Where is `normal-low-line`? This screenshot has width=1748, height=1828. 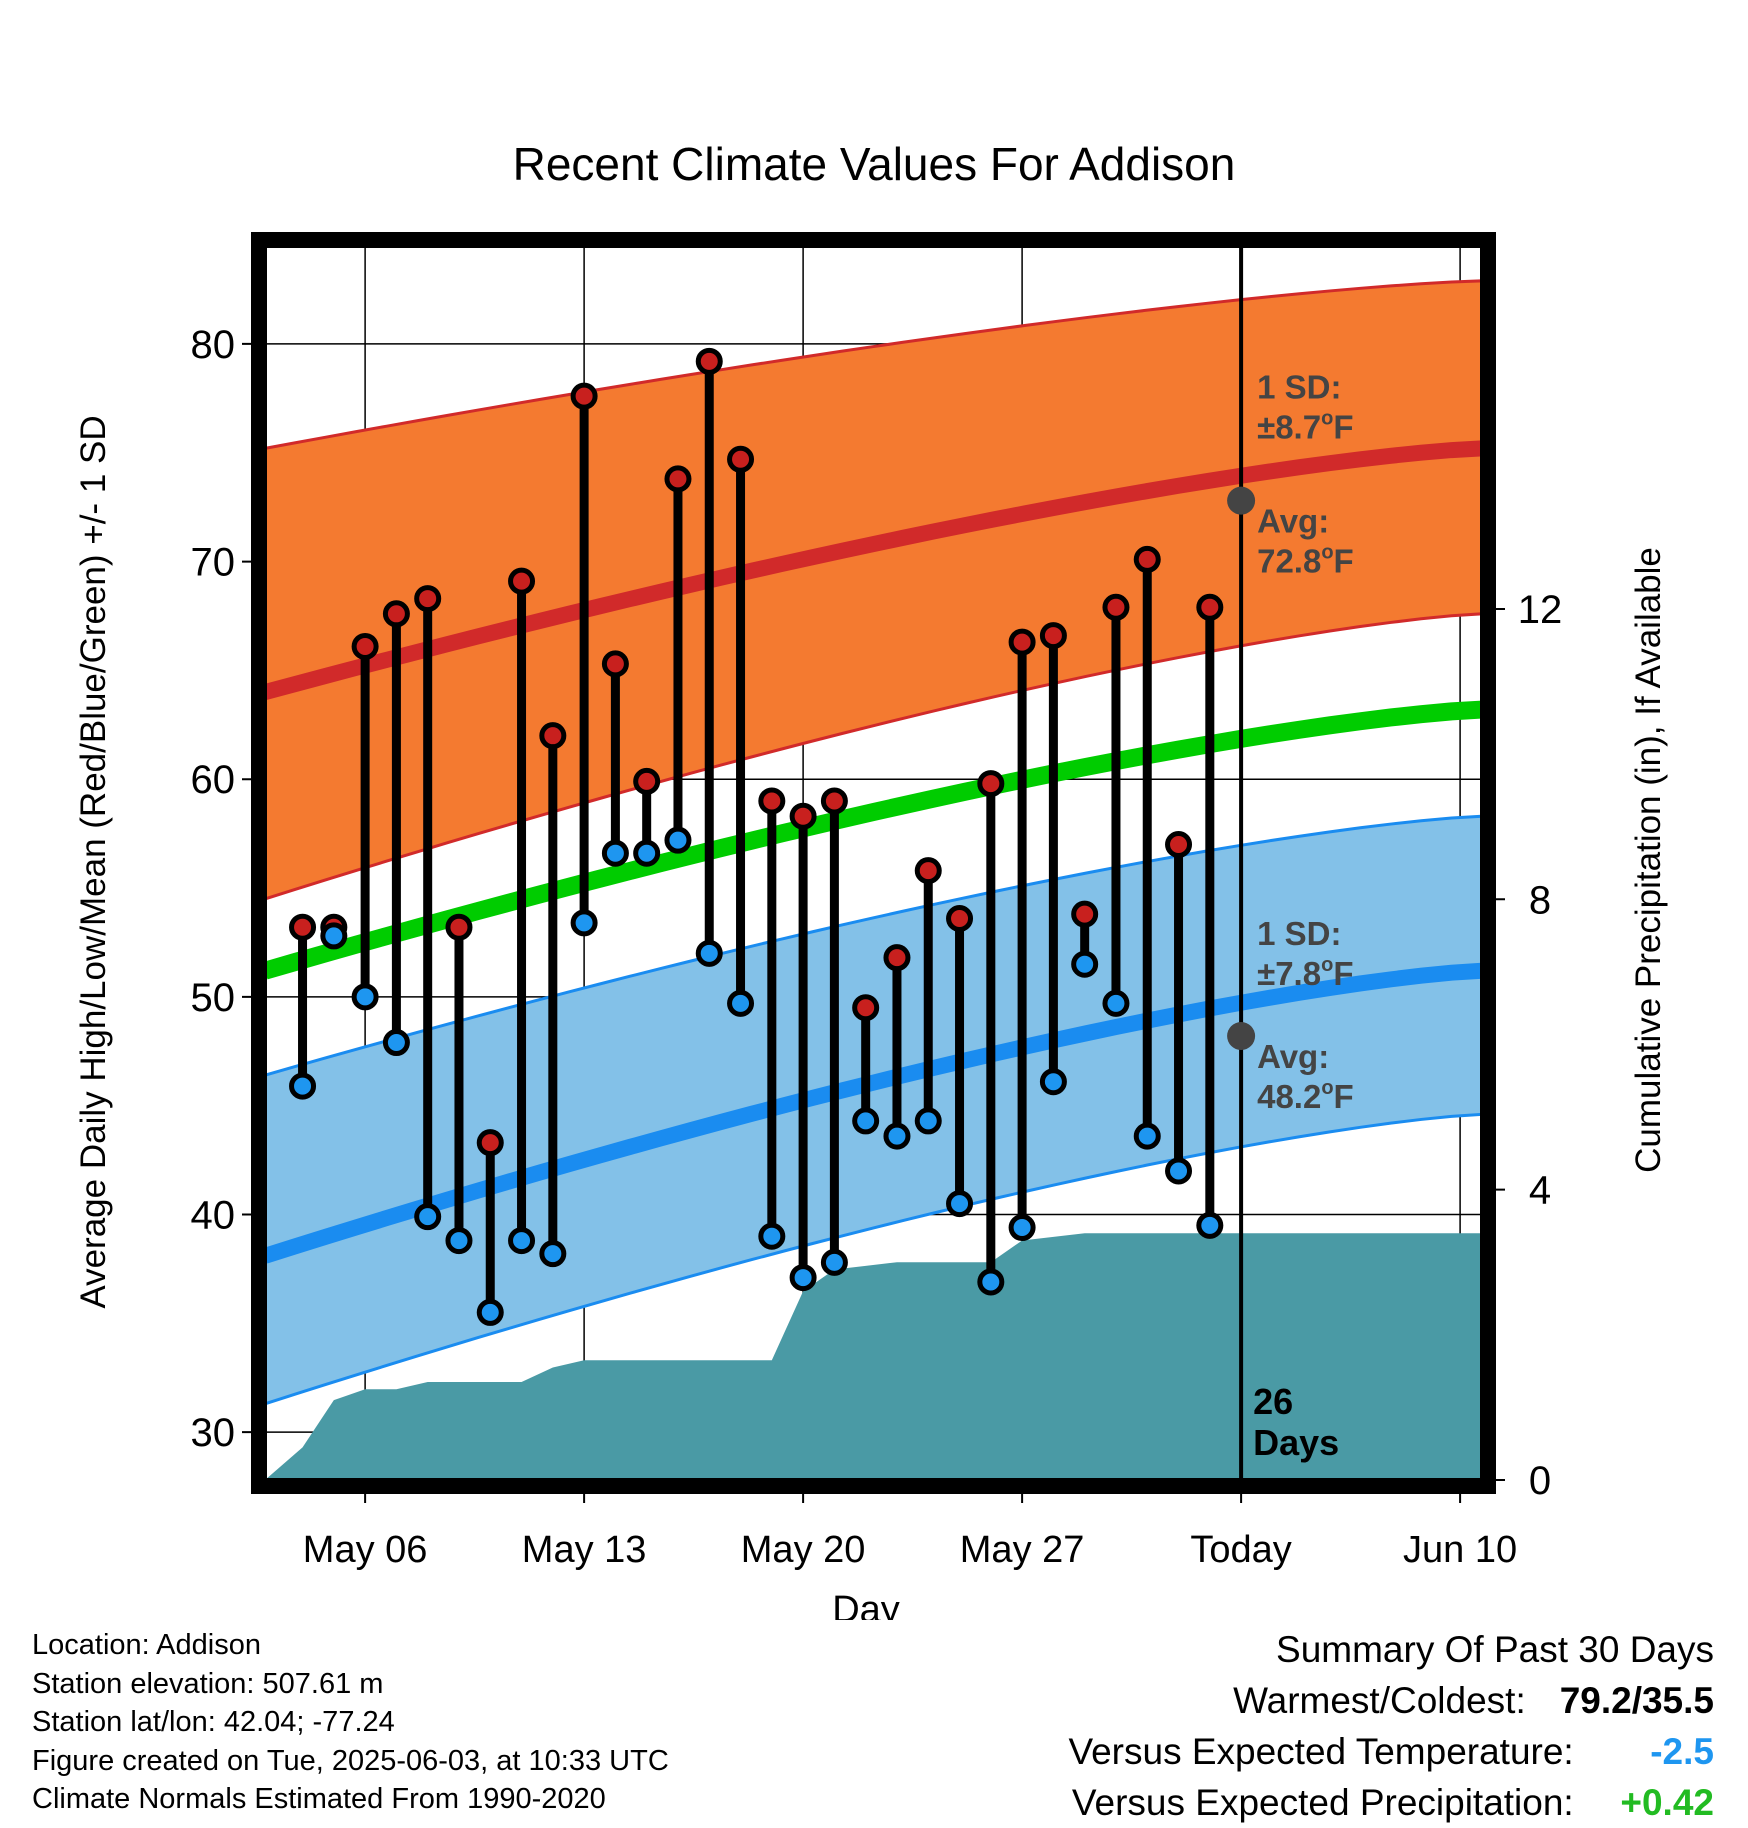 normal-low-line is located at coordinates (872, 1113).